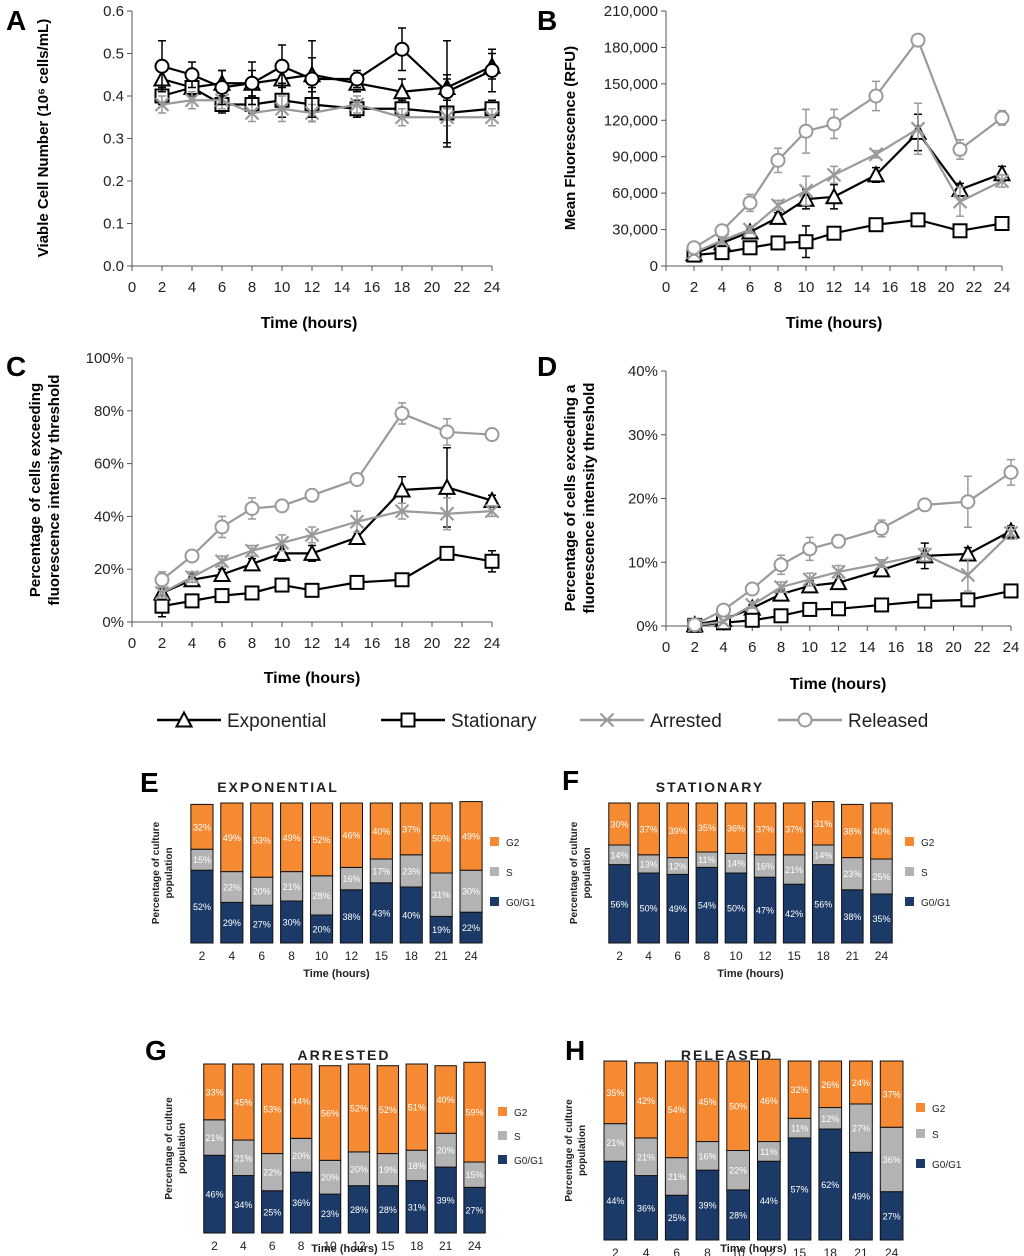 The image size is (1024, 1256). What do you see at coordinates (831, 1251) in the screenshot?
I see `x-tick-label: 18` at bounding box center [831, 1251].